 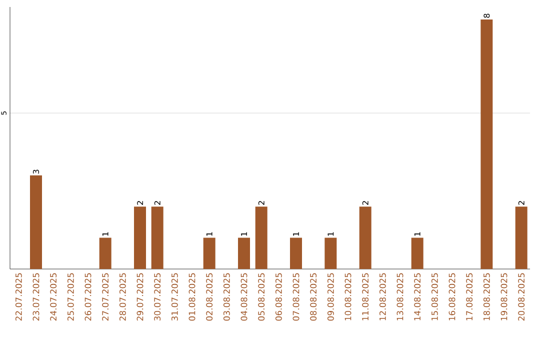 I want to click on x-tick-label: 12.08.2025, so click(x=382, y=296).